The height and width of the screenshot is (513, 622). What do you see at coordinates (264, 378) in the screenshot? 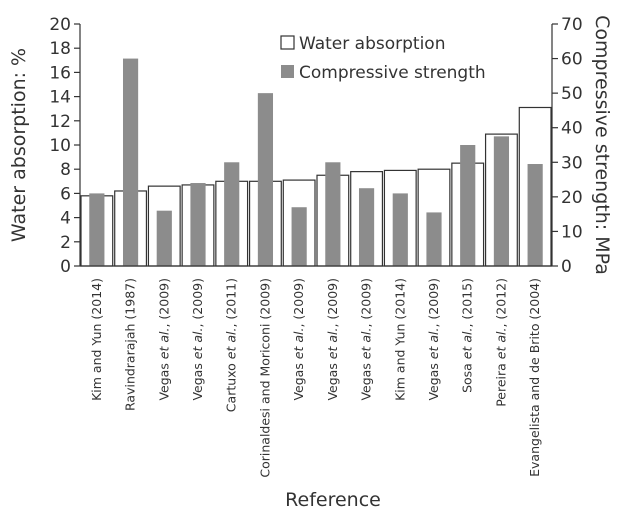
I see `category-label: Corinaldesi and Moriconi (2009)` at bounding box center [264, 378].